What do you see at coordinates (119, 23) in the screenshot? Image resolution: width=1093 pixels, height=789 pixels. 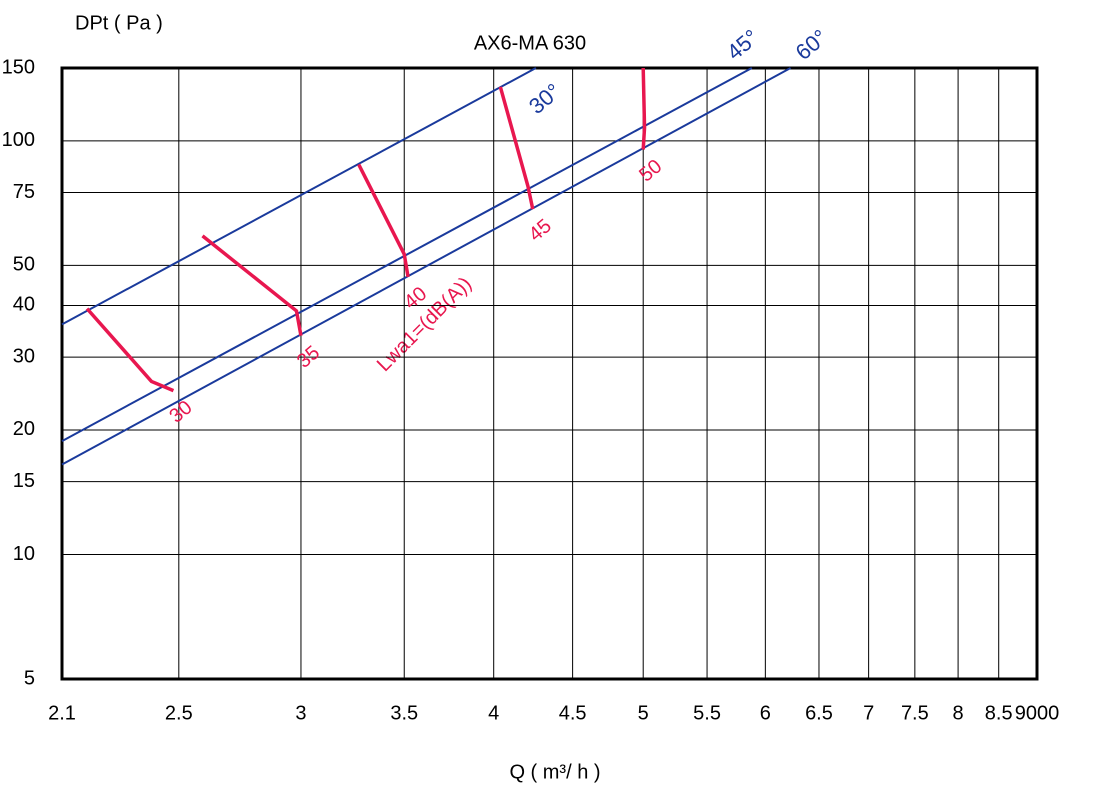 I see `y-axis-label: DPt ( Pa )` at bounding box center [119, 23].